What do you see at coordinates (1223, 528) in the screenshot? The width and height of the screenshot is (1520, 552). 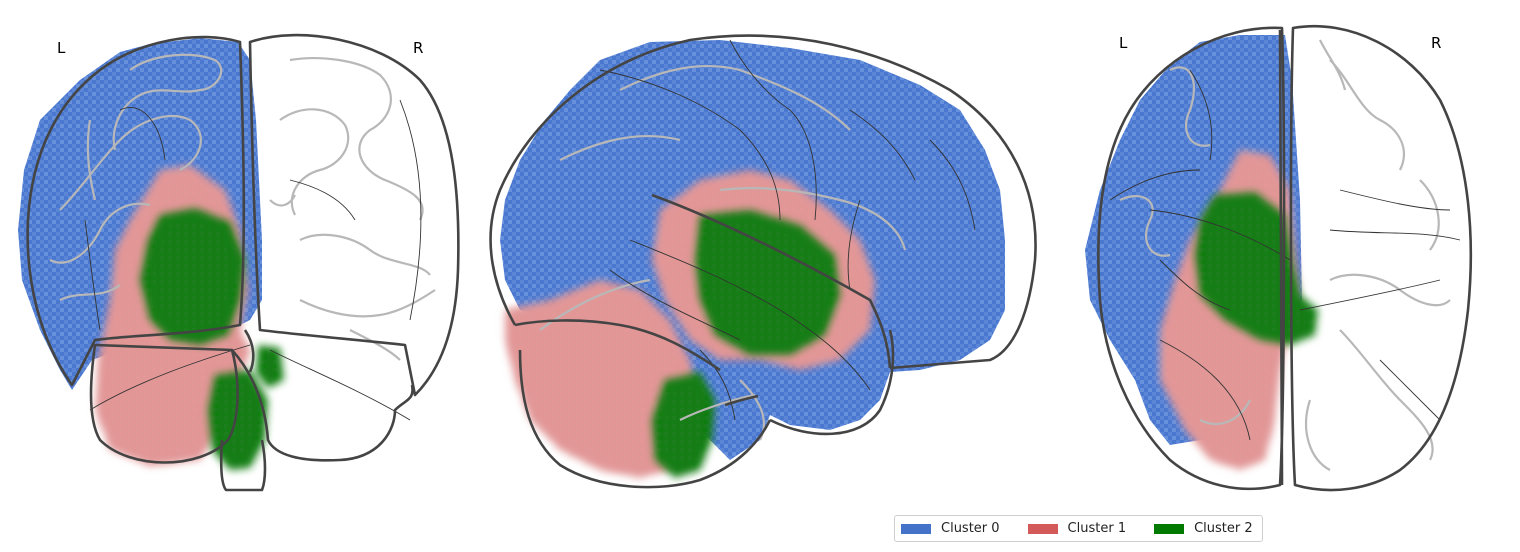 I see `legend-label-cluster2: Cluster 2` at bounding box center [1223, 528].